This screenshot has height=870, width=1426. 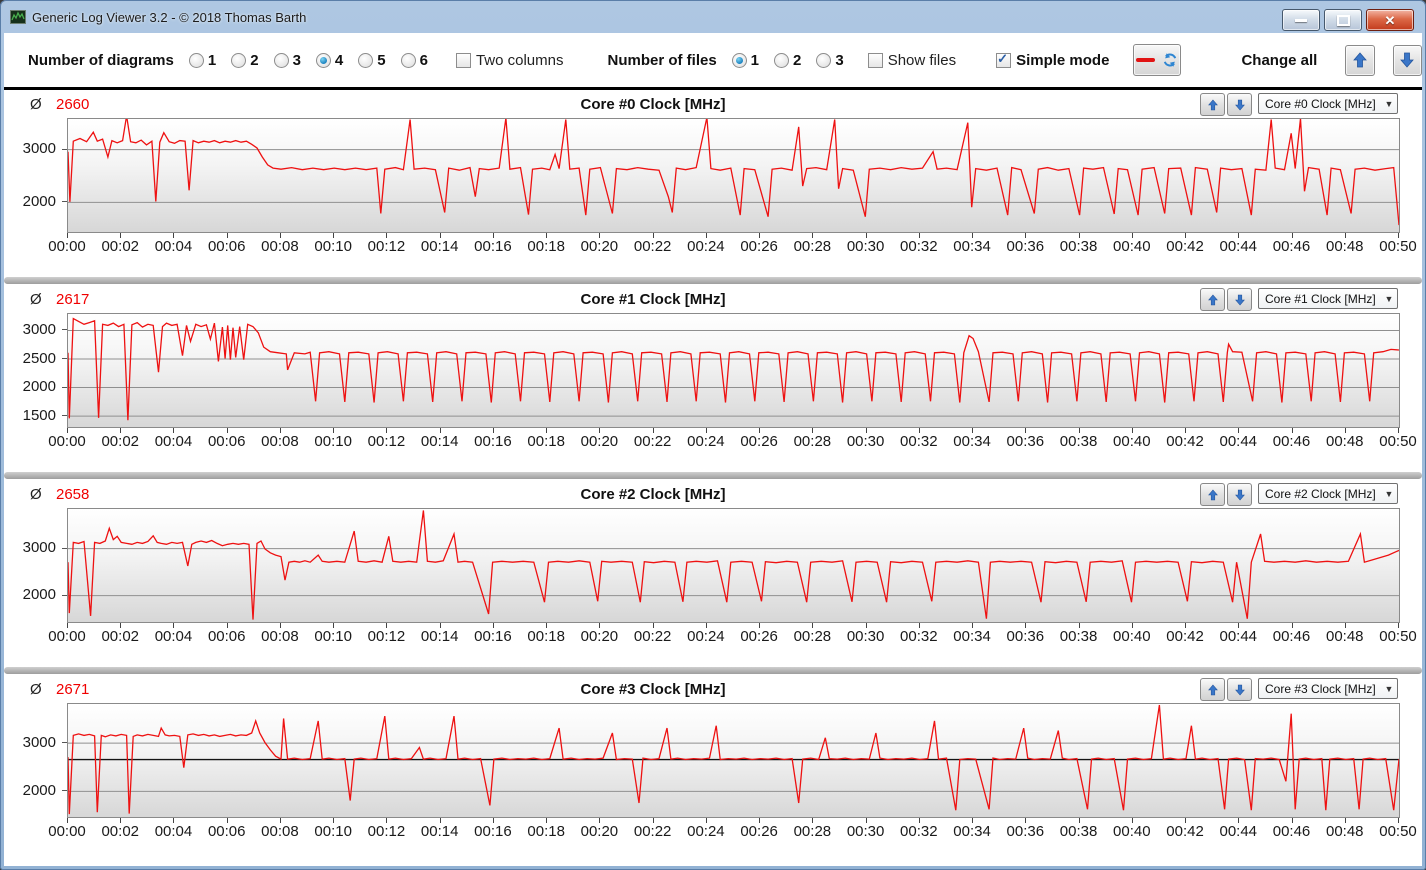 What do you see at coordinates (1360, 60) in the screenshot?
I see `change-all-up-button` at bounding box center [1360, 60].